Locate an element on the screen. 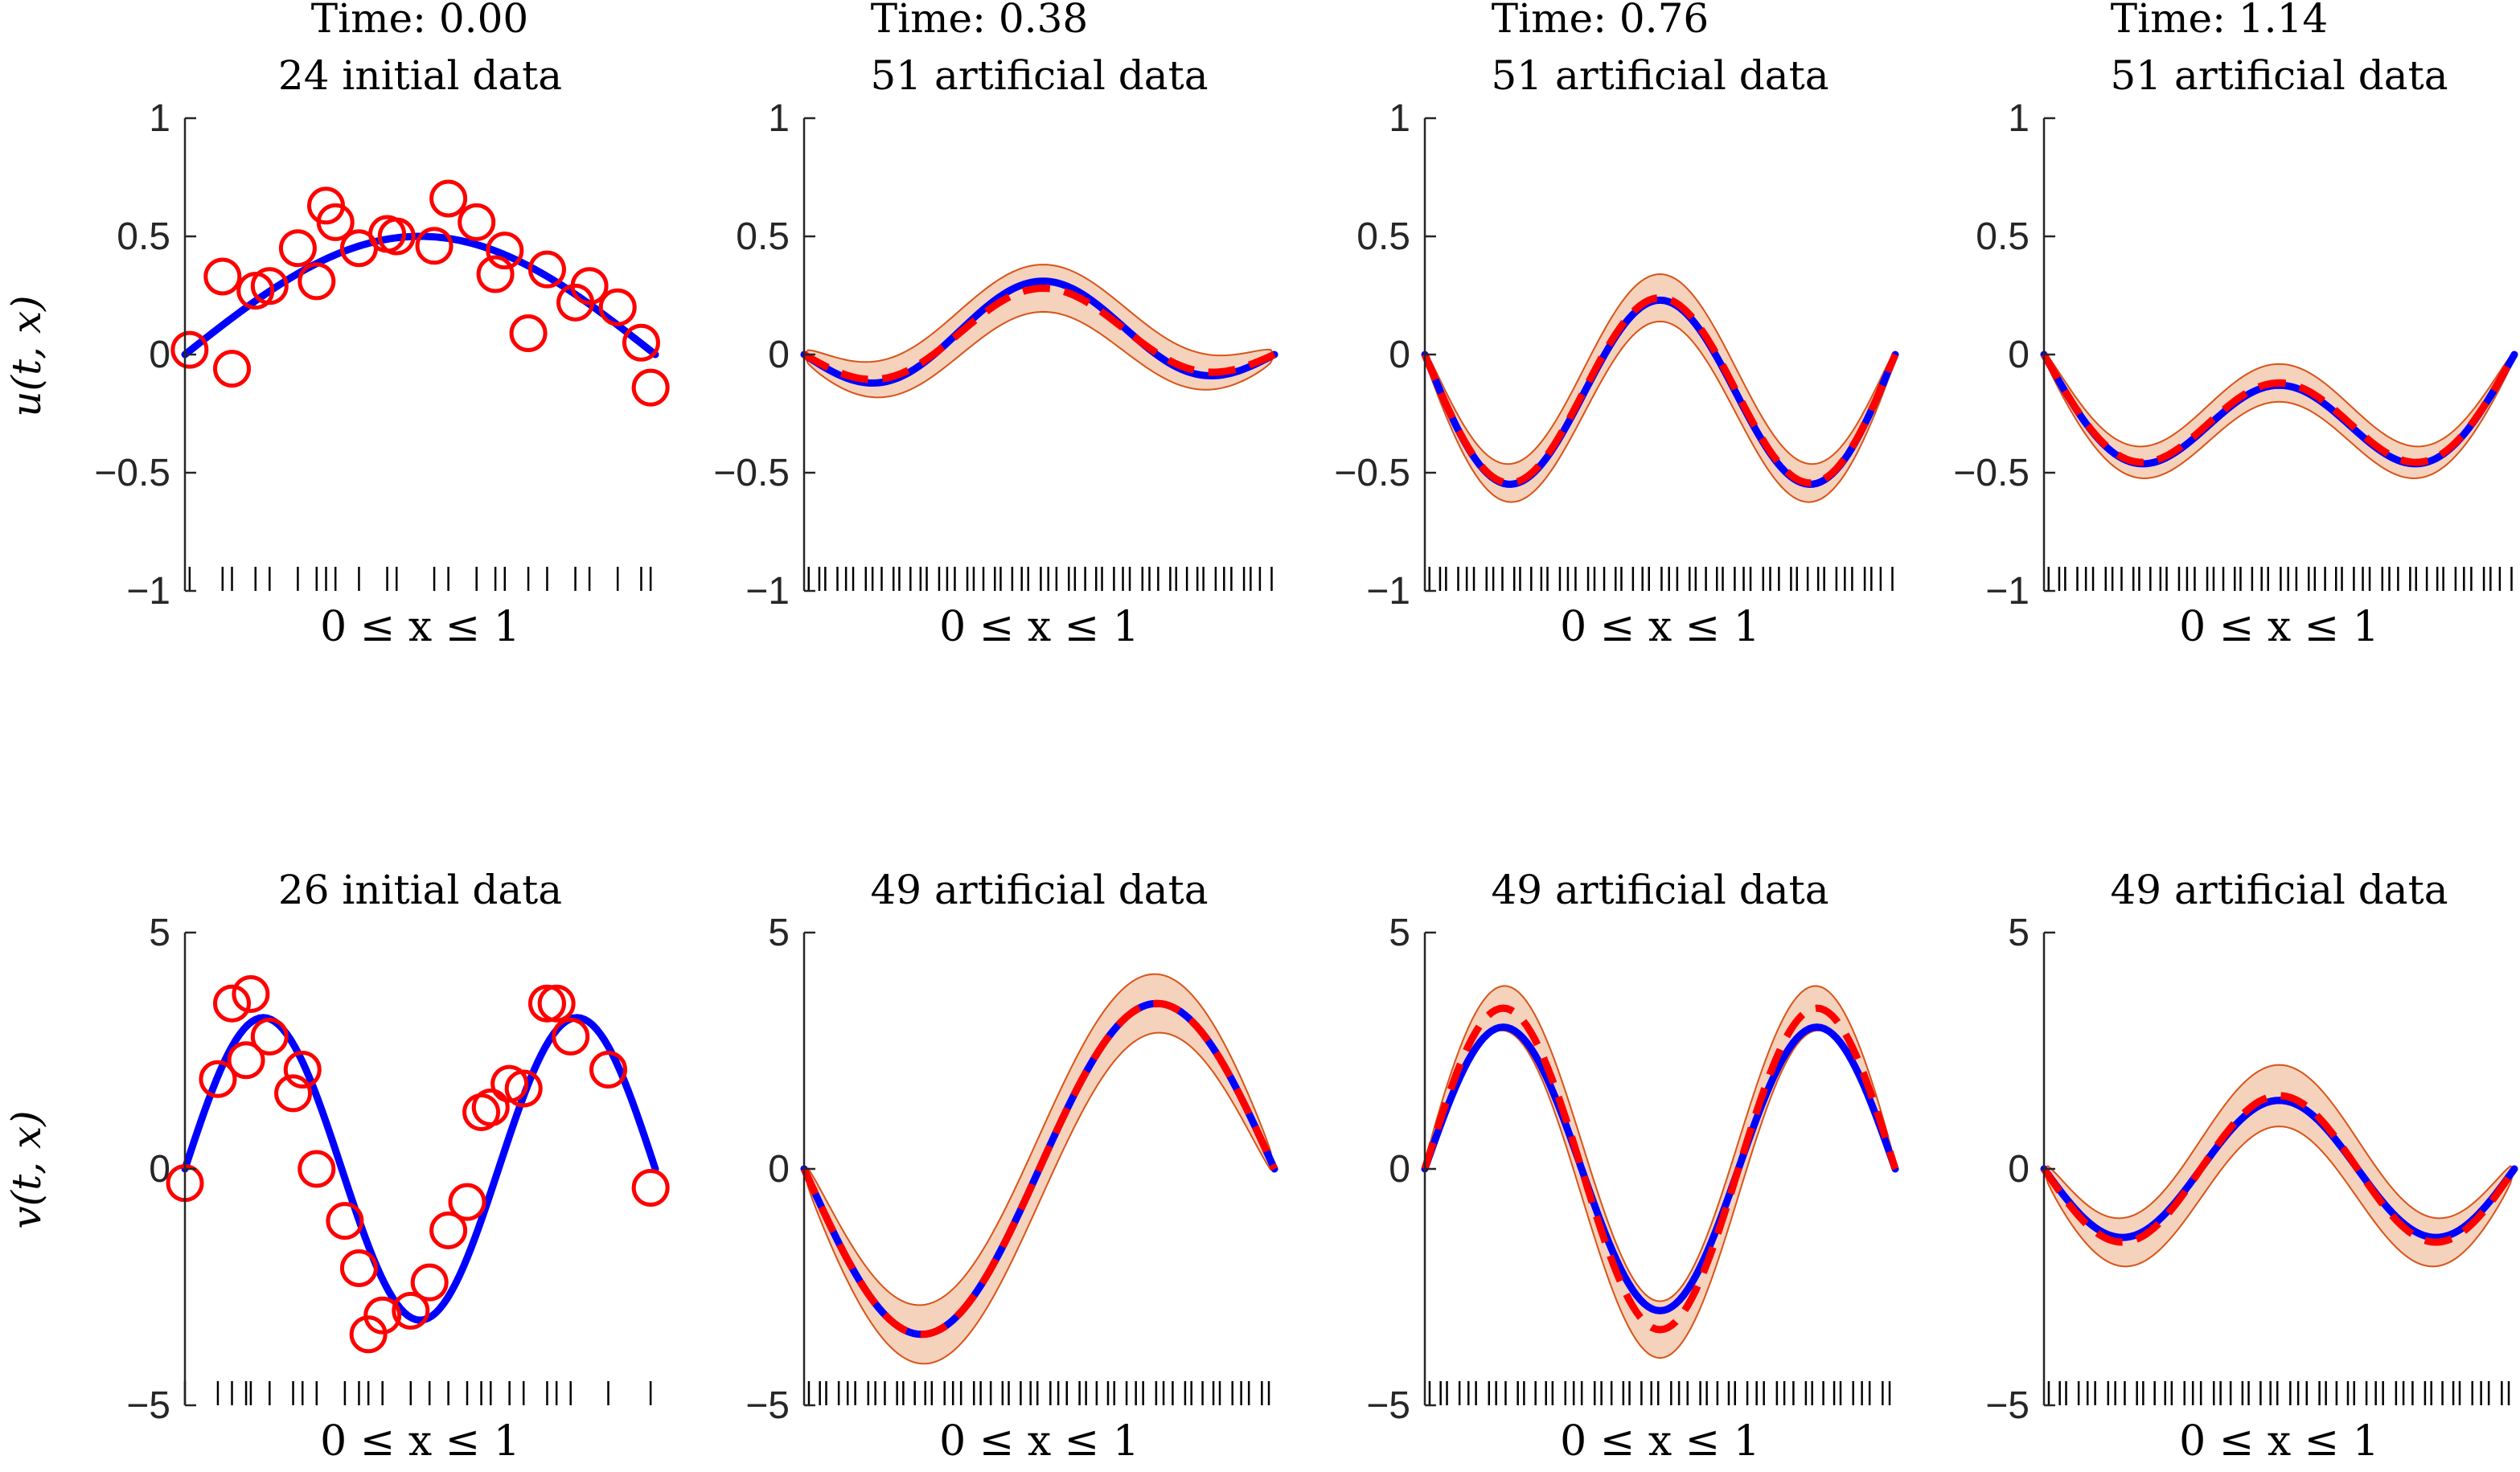  panel-v-0: 26 initial data −5 0 5 0 ≤ x ≤ 1 is located at coordinates (398, 1166).